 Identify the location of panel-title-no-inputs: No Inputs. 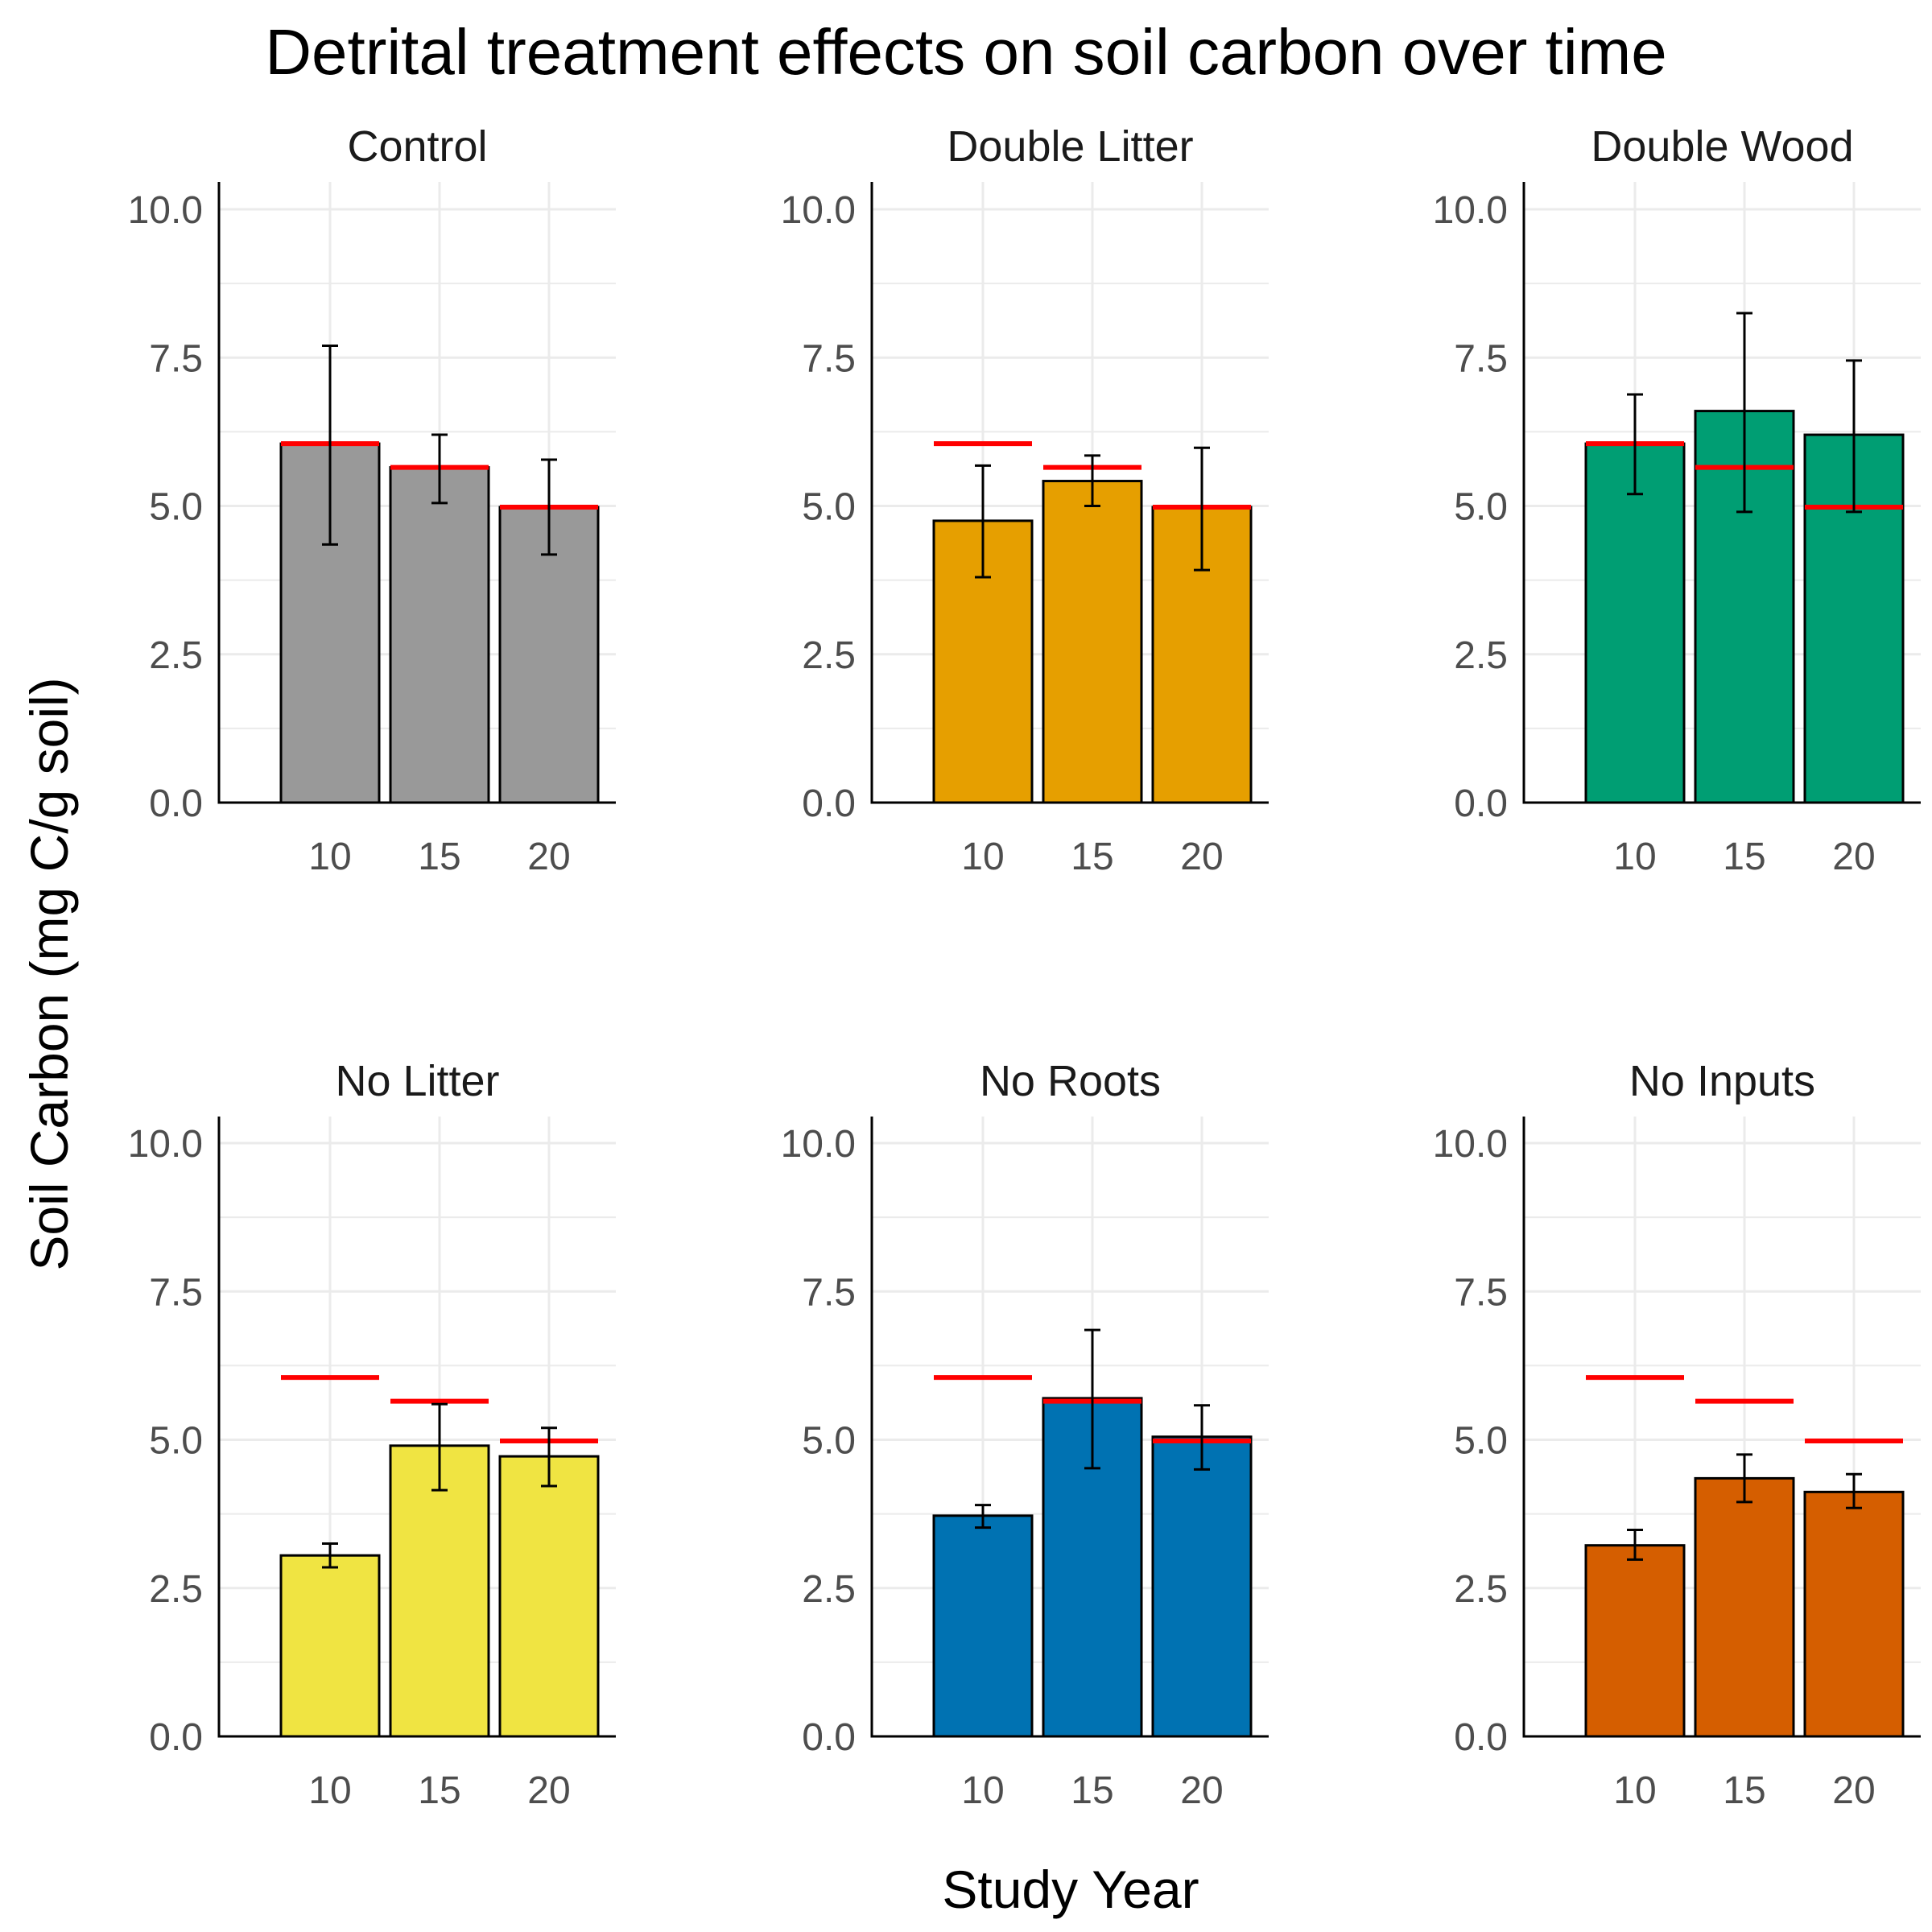
(1722, 1081).